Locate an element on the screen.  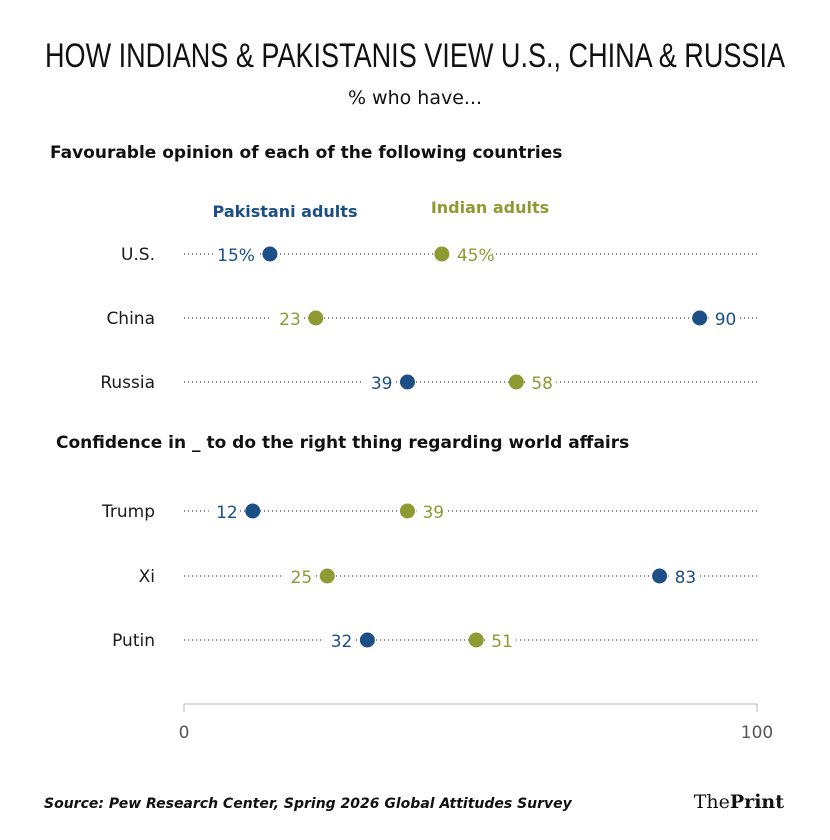
chart-row: Putin 32 51 is located at coordinates (434, 641).